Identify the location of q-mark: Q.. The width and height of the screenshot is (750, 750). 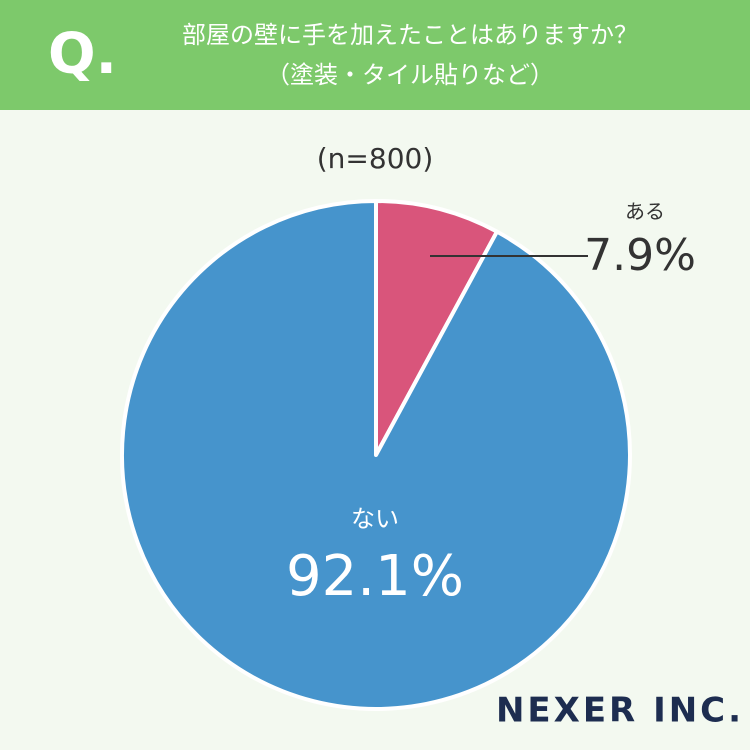
(82, 54).